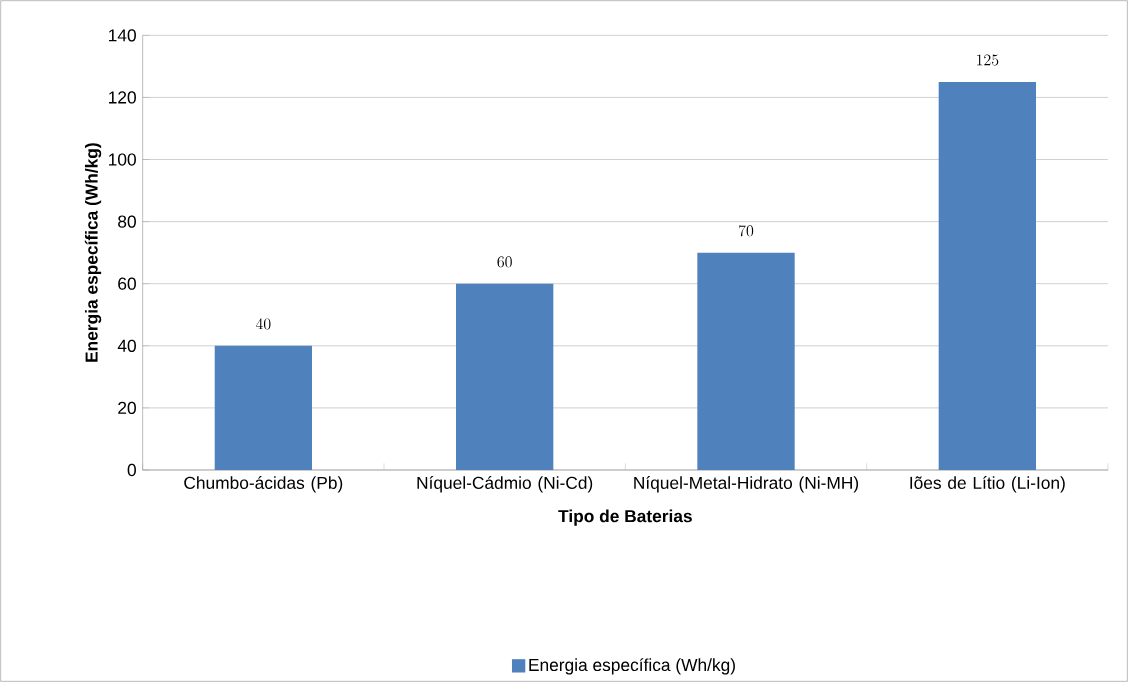 This screenshot has width=1128, height=682. What do you see at coordinates (746, 231) in the screenshot?
I see `data-label: 70` at bounding box center [746, 231].